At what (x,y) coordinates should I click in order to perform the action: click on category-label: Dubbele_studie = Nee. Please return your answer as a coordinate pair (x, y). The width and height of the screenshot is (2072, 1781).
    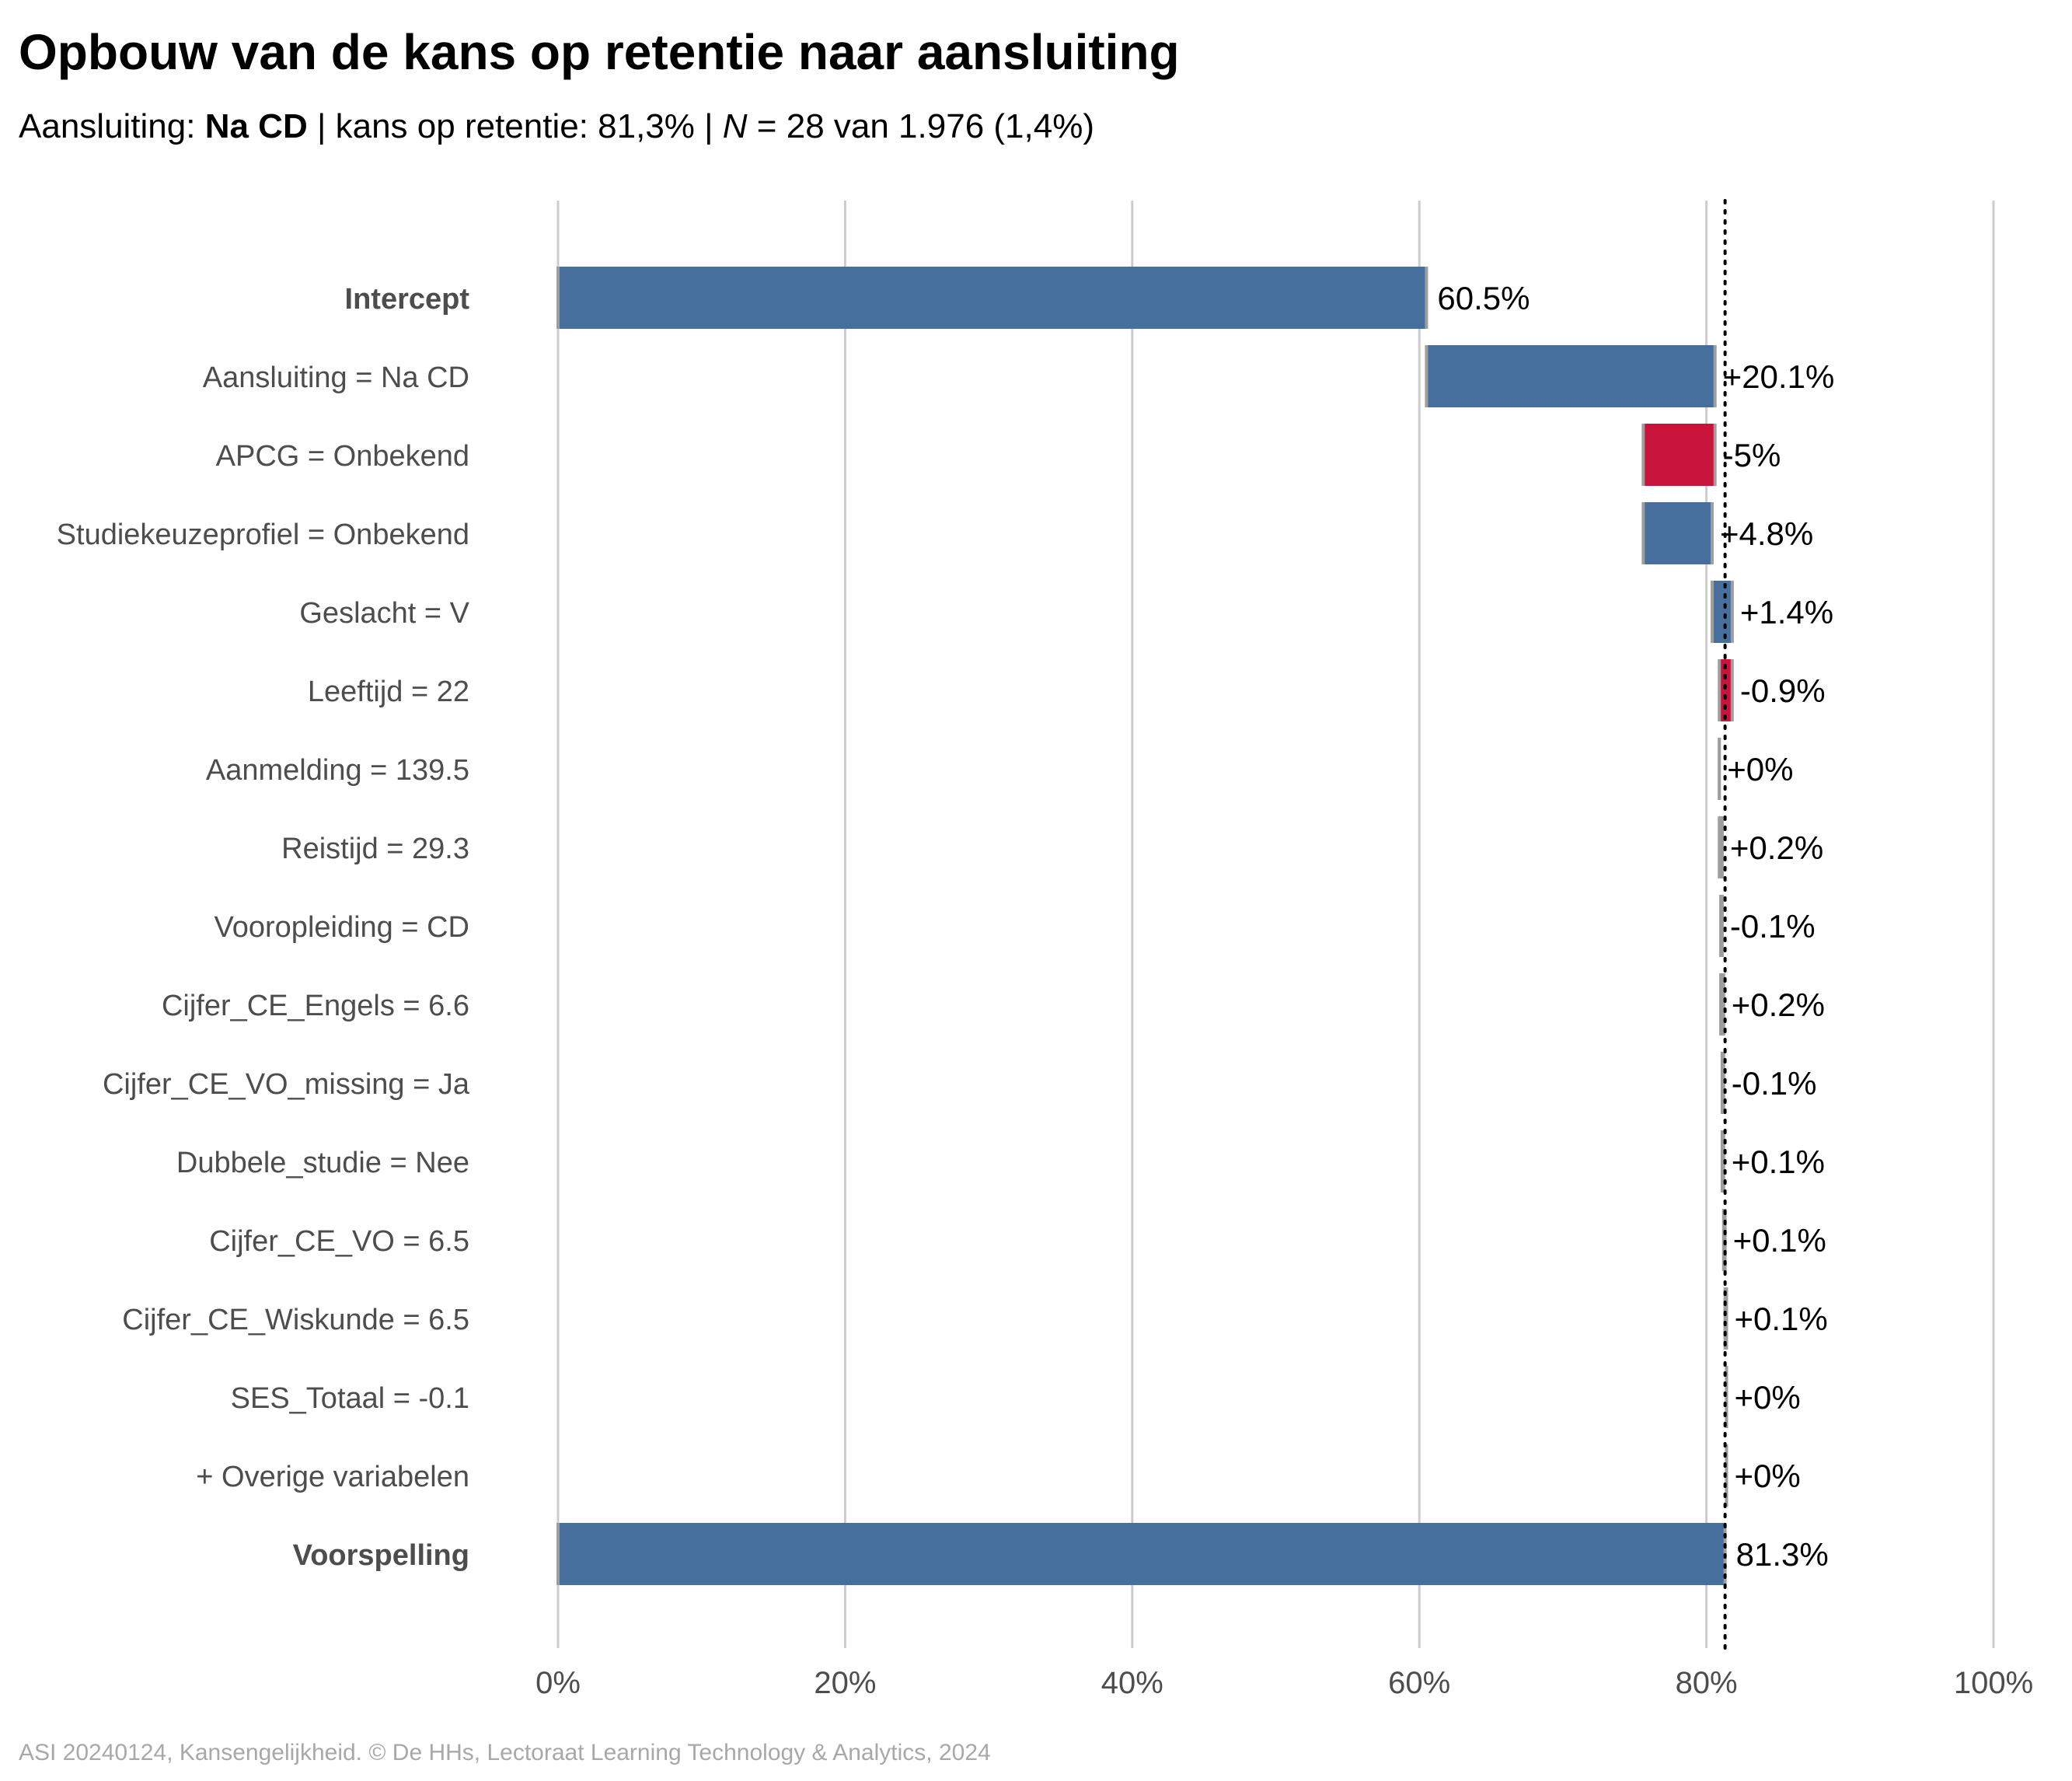
    Looking at the image, I should click on (322, 1163).